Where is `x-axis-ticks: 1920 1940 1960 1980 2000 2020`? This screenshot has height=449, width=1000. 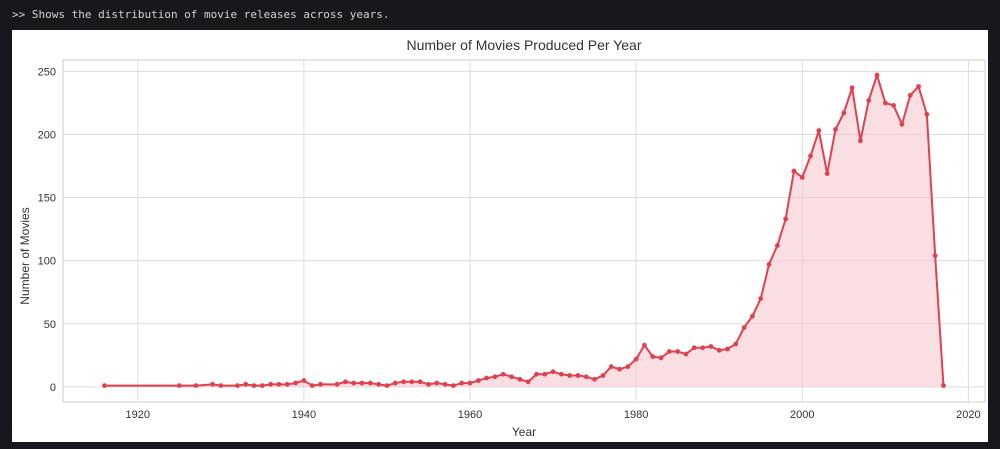 x-axis-ticks: 1920 1940 1960 1980 2000 2020 is located at coordinates (553, 415).